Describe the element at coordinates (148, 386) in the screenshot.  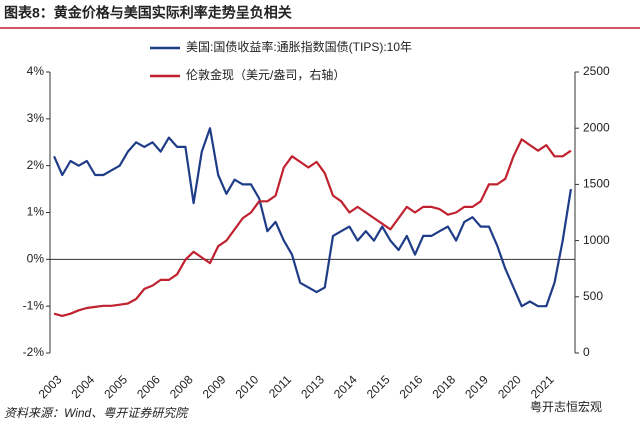
I see `x-tick-label: 2006` at that location.